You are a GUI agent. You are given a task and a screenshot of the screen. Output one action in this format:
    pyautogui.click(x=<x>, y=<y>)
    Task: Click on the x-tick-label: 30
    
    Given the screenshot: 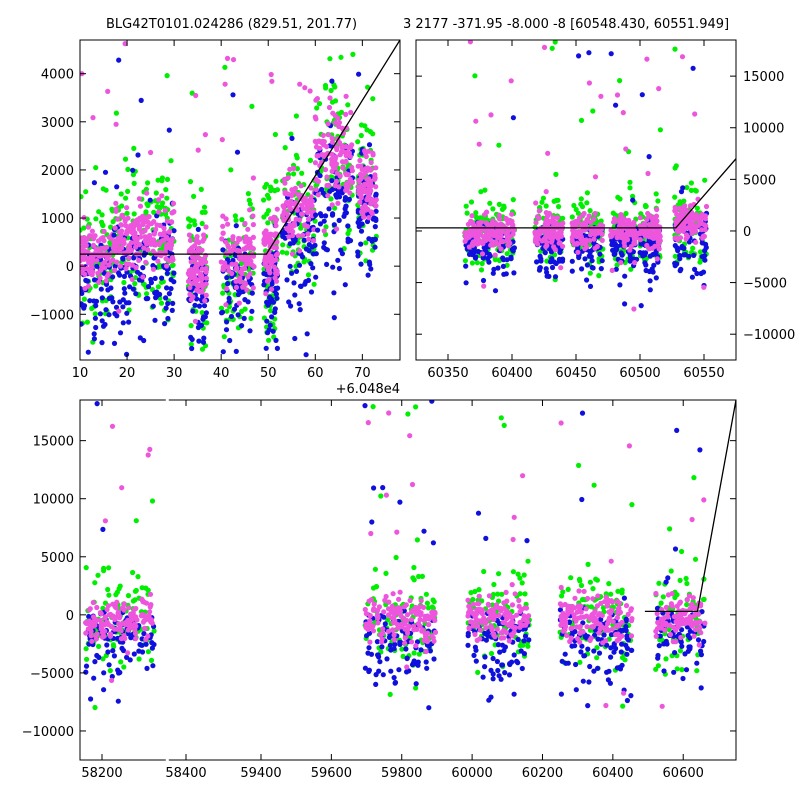 What is the action you would take?
    pyautogui.click(x=174, y=373)
    